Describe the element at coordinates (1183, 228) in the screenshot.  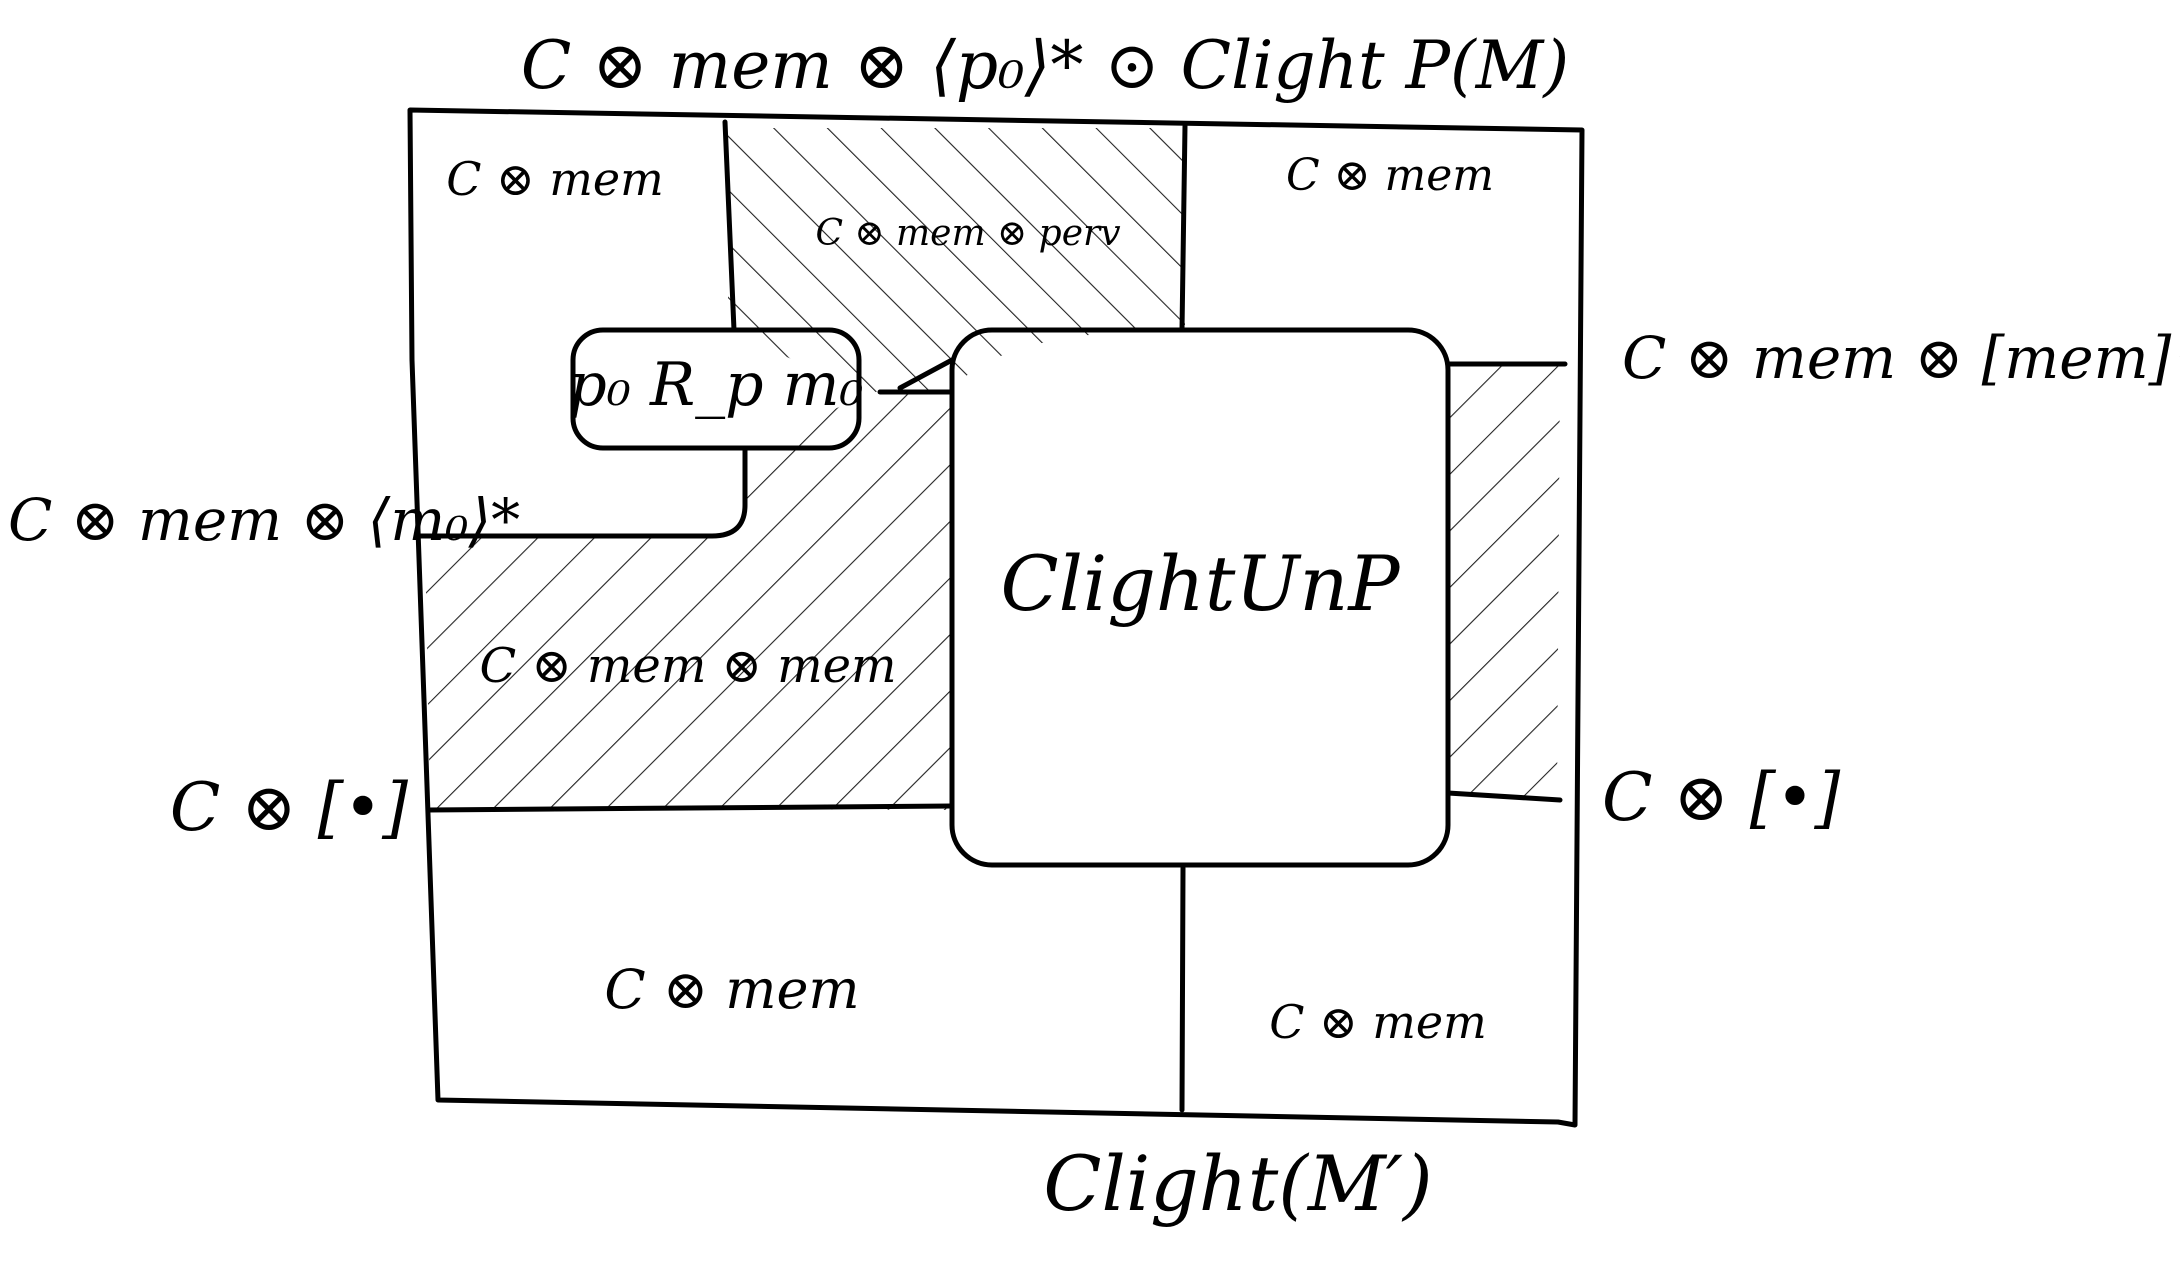
I see `divider-top-right` at that location.